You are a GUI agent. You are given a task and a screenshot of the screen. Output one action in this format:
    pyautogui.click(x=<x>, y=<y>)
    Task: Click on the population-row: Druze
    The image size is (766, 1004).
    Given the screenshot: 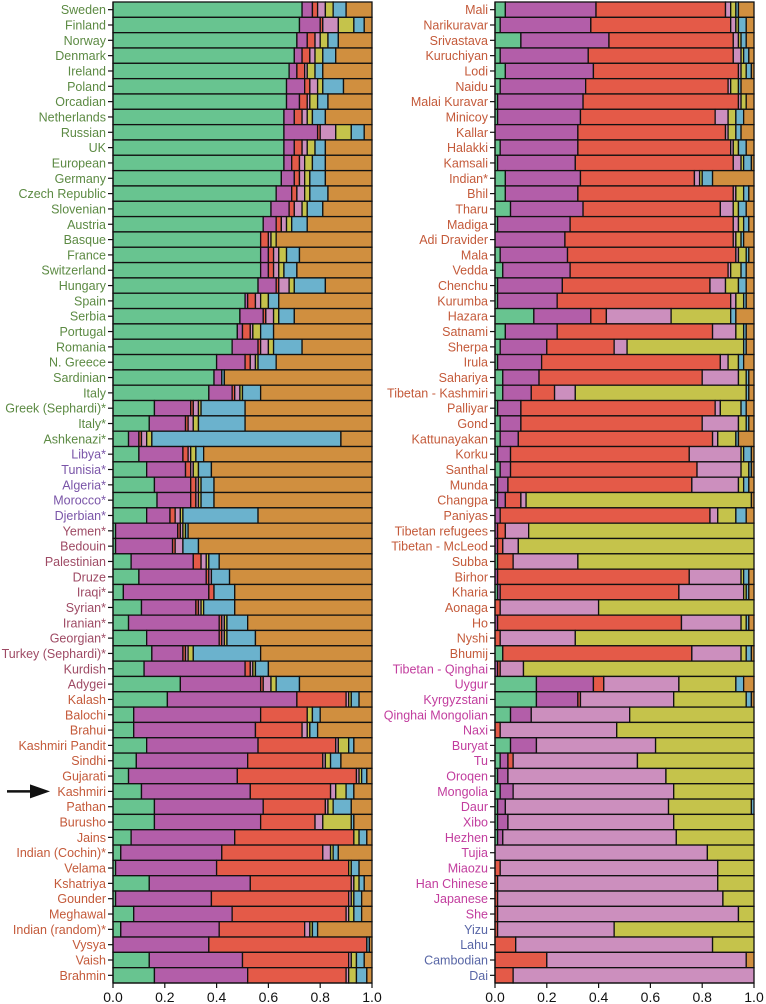 What is the action you would take?
    pyautogui.click(x=223, y=577)
    